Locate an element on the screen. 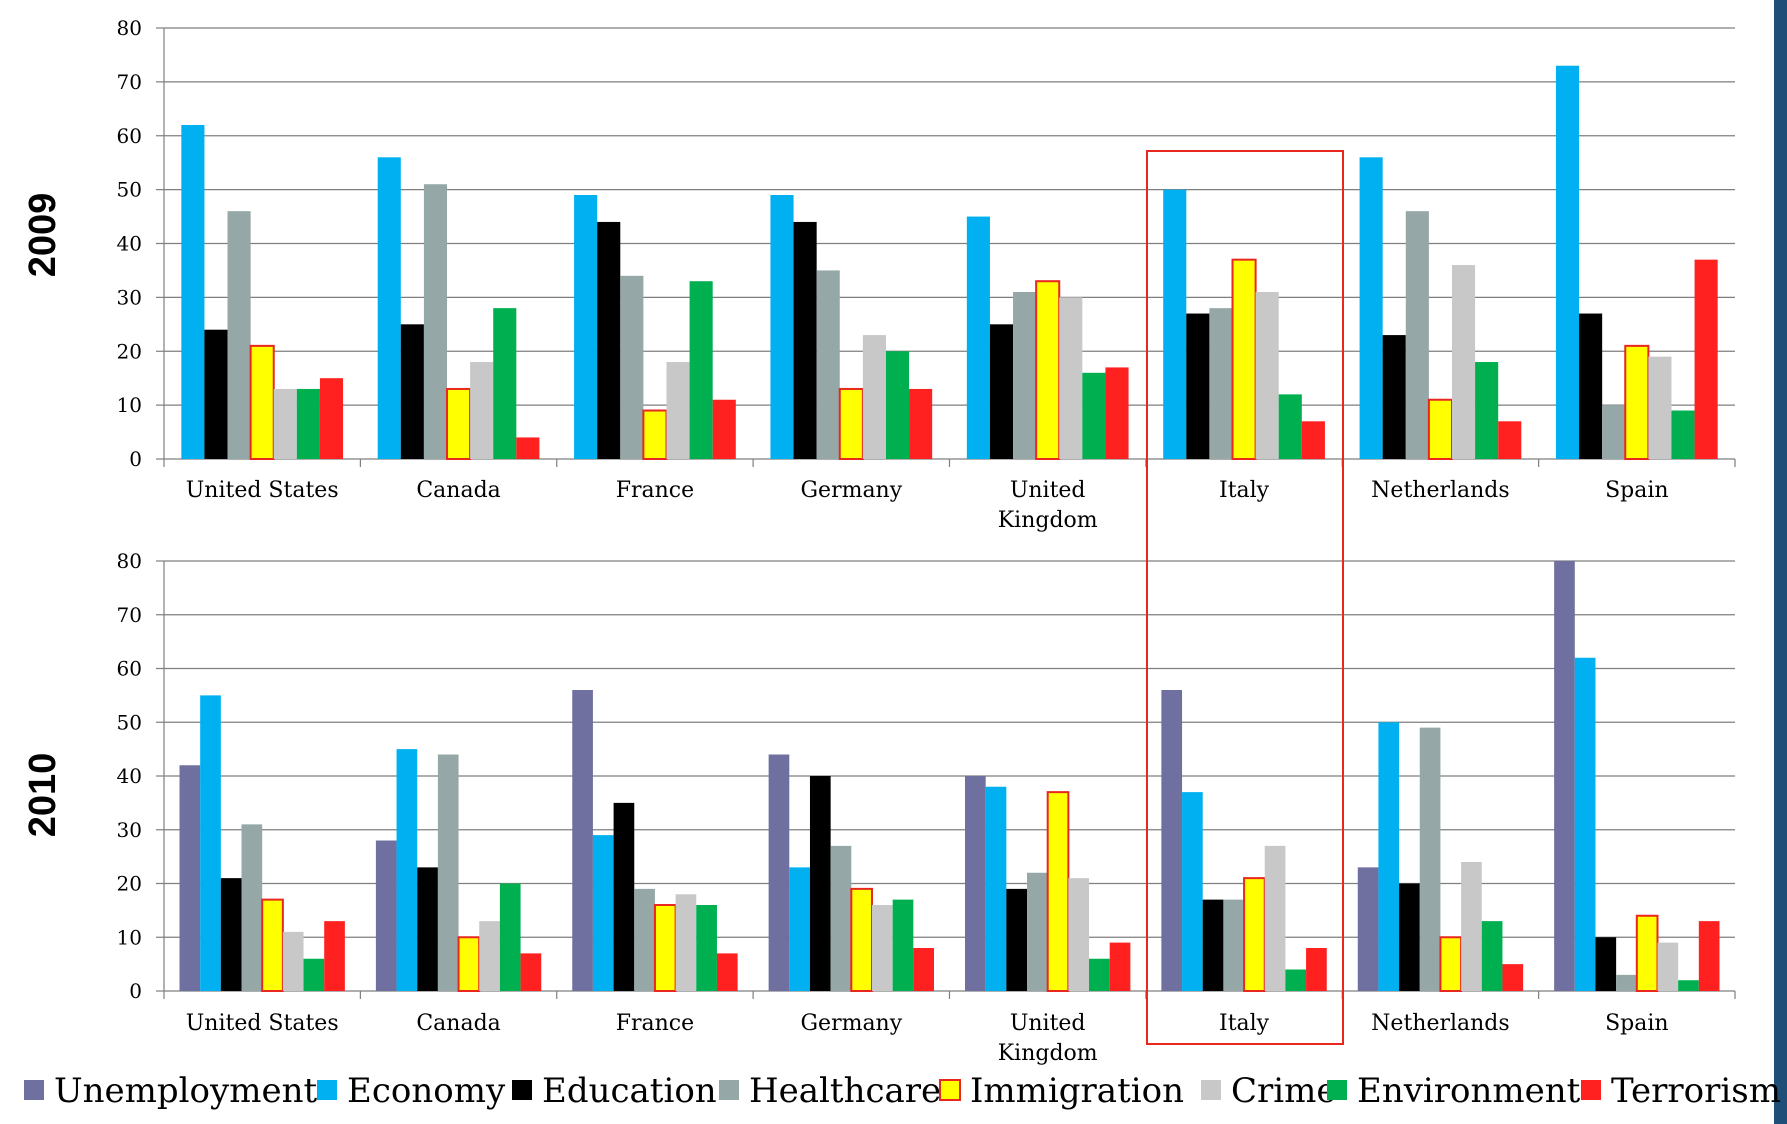 The width and height of the screenshot is (1787, 1124). legend-swatch-education is located at coordinates (522, 1090).